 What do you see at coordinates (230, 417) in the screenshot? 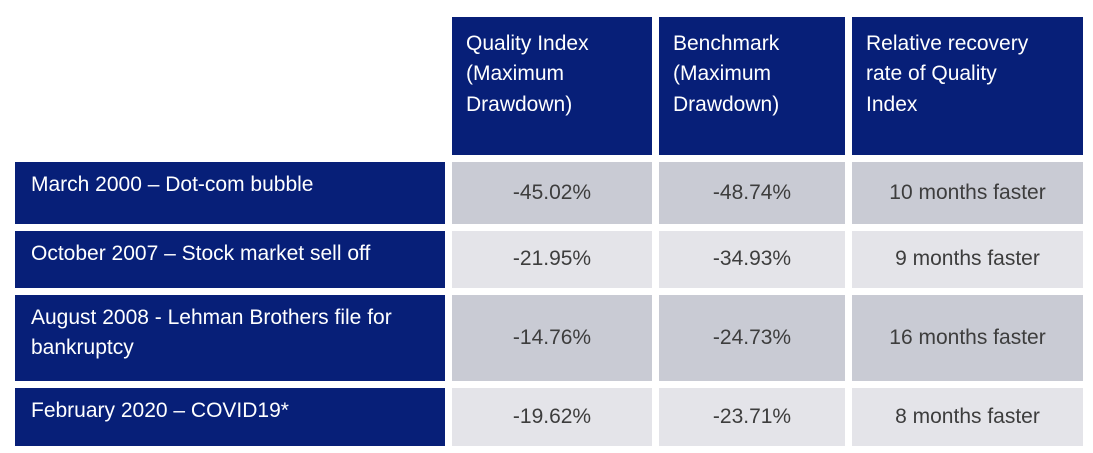
I see `row-label-event: February 2020 – COVID19*` at bounding box center [230, 417].